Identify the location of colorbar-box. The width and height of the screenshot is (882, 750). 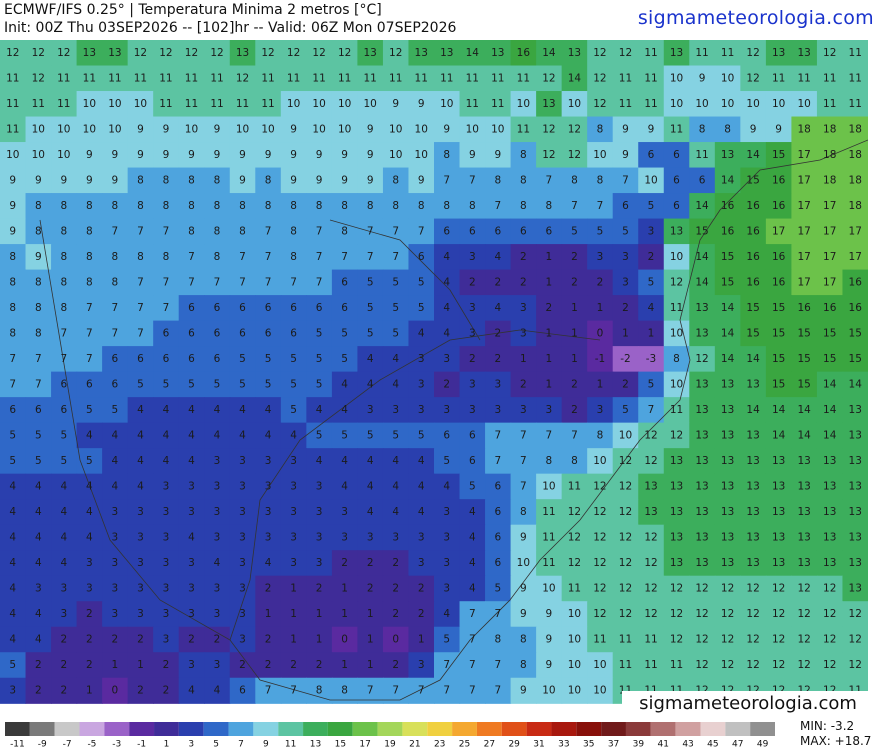
(440, 729).